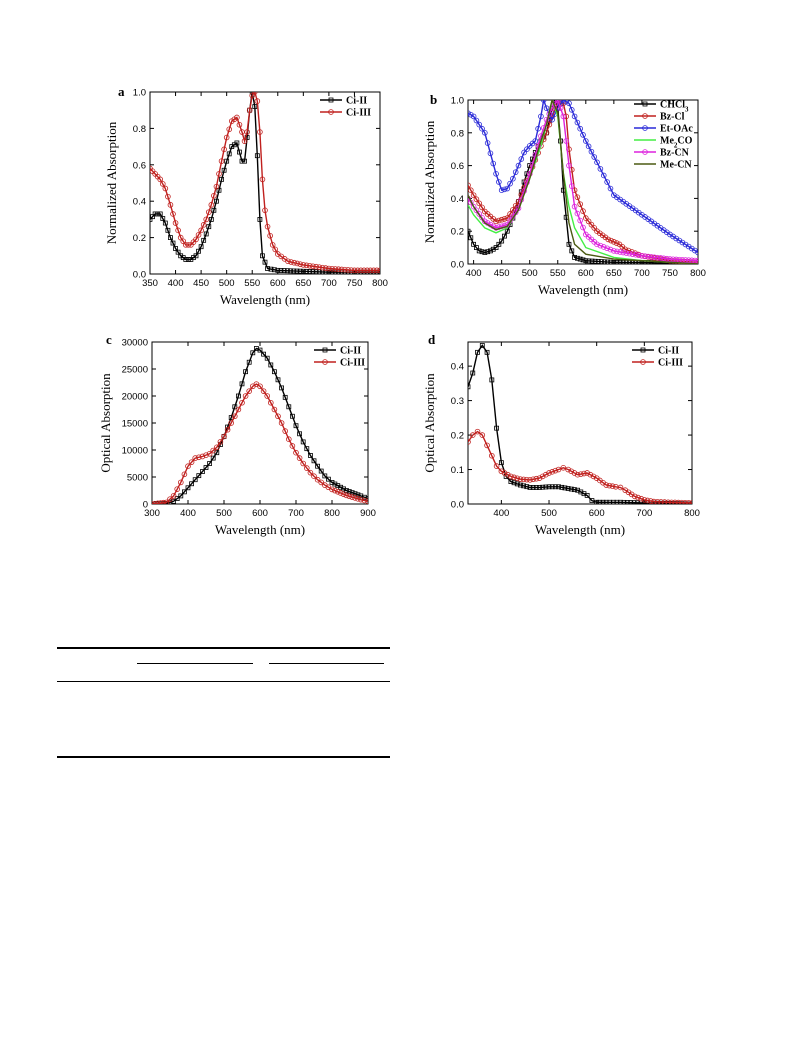  Describe the element at coordinates (657, 363) in the screenshot. I see `legend-entry: Ci-III` at that location.